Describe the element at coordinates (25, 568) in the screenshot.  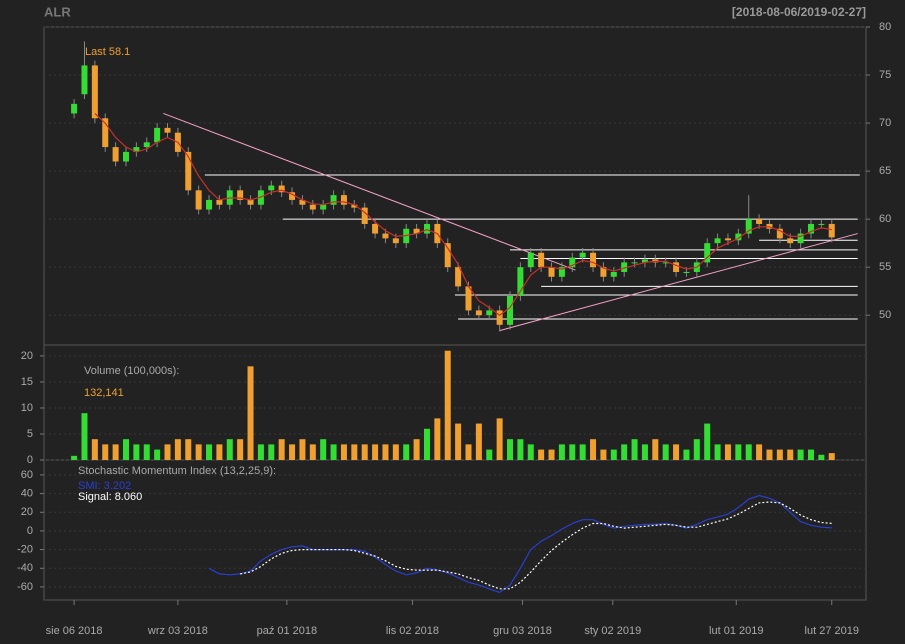
I see `y-tick-label: -40` at that location.